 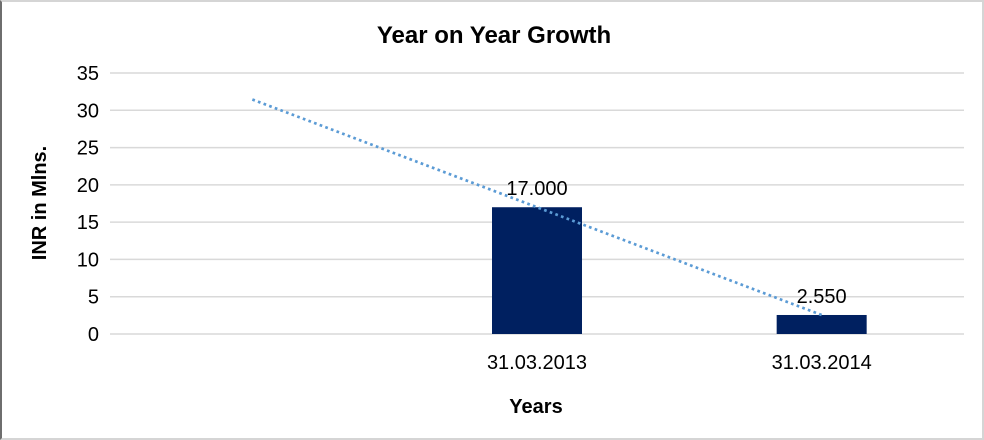 What do you see at coordinates (822, 363) in the screenshot?
I see `x-tick-label: 31.03.2014` at bounding box center [822, 363].